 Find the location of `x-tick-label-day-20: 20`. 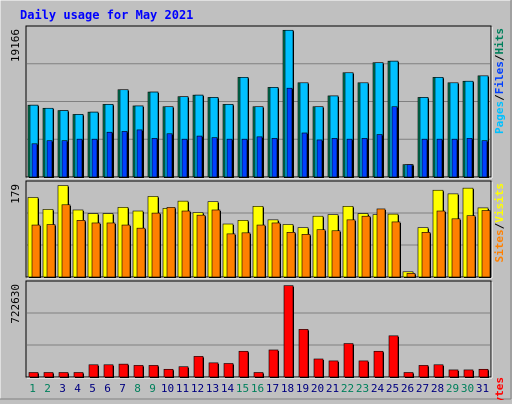

x-tick-label-day-20: 20 is located at coordinates (317, 388).